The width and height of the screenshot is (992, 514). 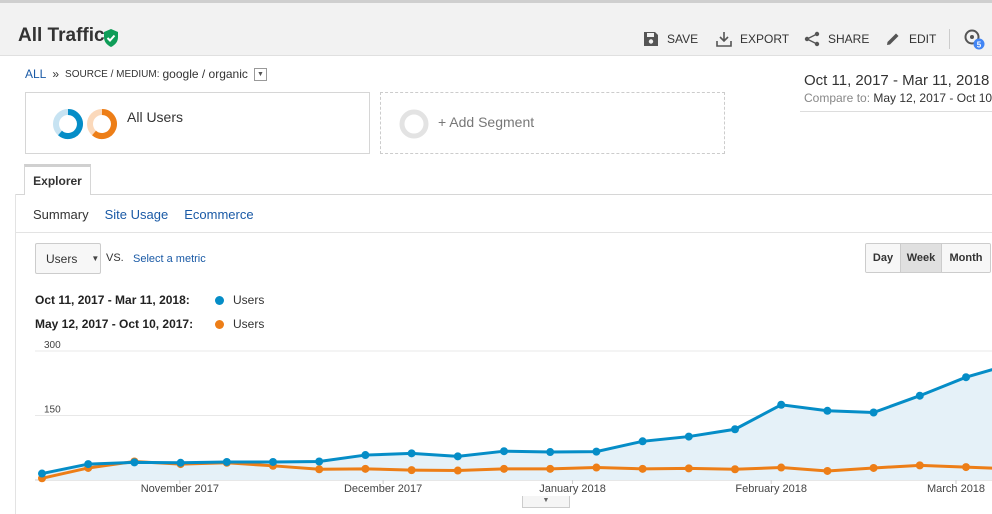 I want to click on metric-select: Users ▼, so click(x=68, y=258).